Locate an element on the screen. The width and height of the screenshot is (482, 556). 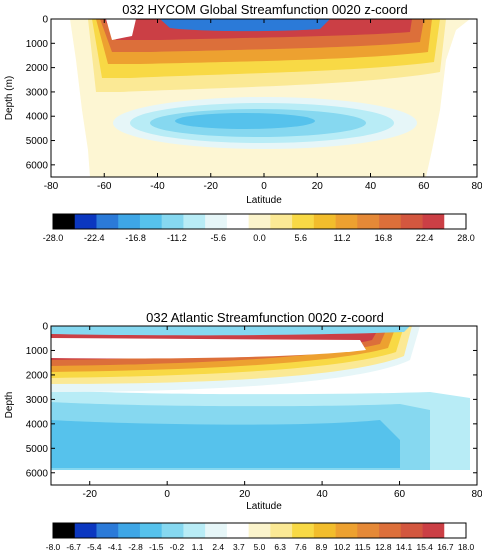
colorbar-tick-label: -5.6 is located at coordinates (218, 238).